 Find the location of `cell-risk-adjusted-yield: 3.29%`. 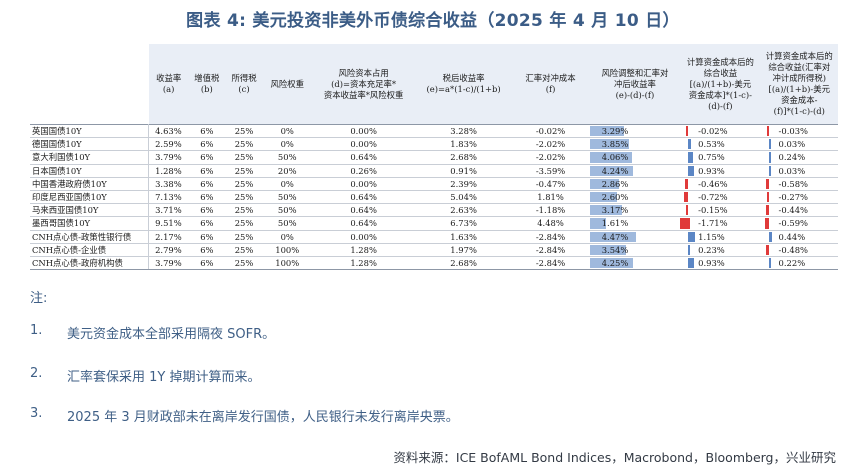

cell-risk-adjusted-yield: 3.29% is located at coordinates (635, 131).